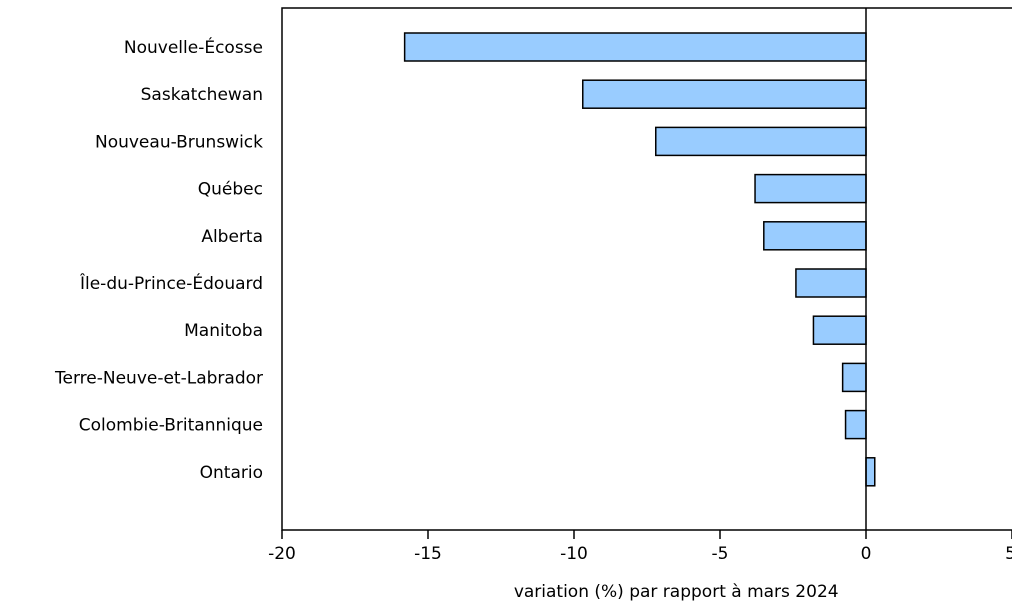 The image size is (1012, 605). What do you see at coordinates (223, 331) in the screenshot?
I see `category-label: Manitoba` at bounding box center [223, 331].